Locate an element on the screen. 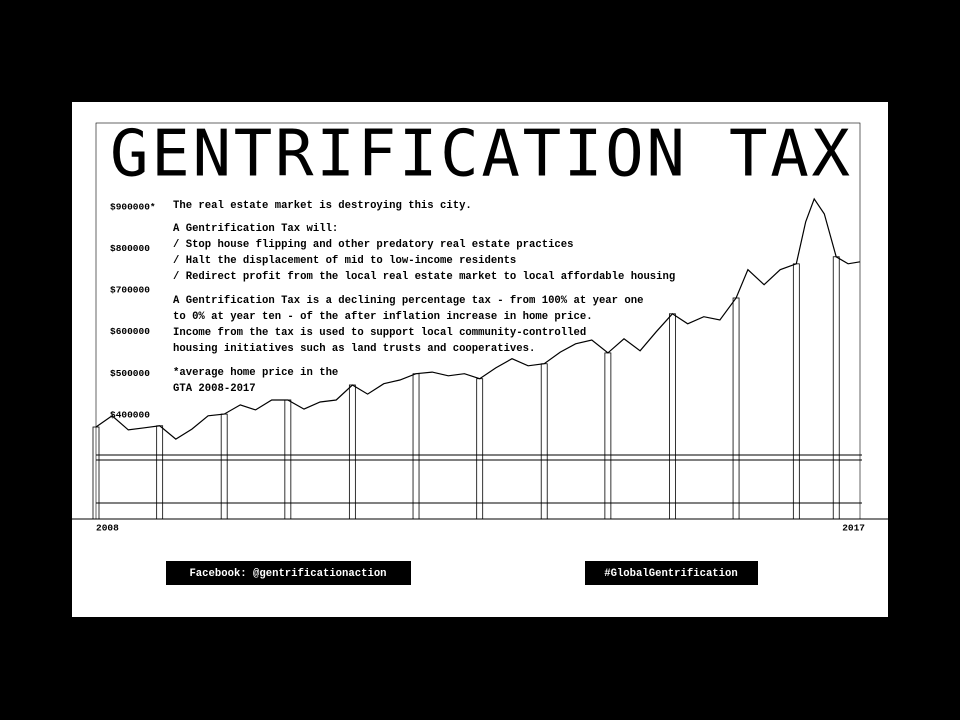 Image resolution: width=960 pixels, height=720 pixels. facebook-box is located at coordinates (288, 573).